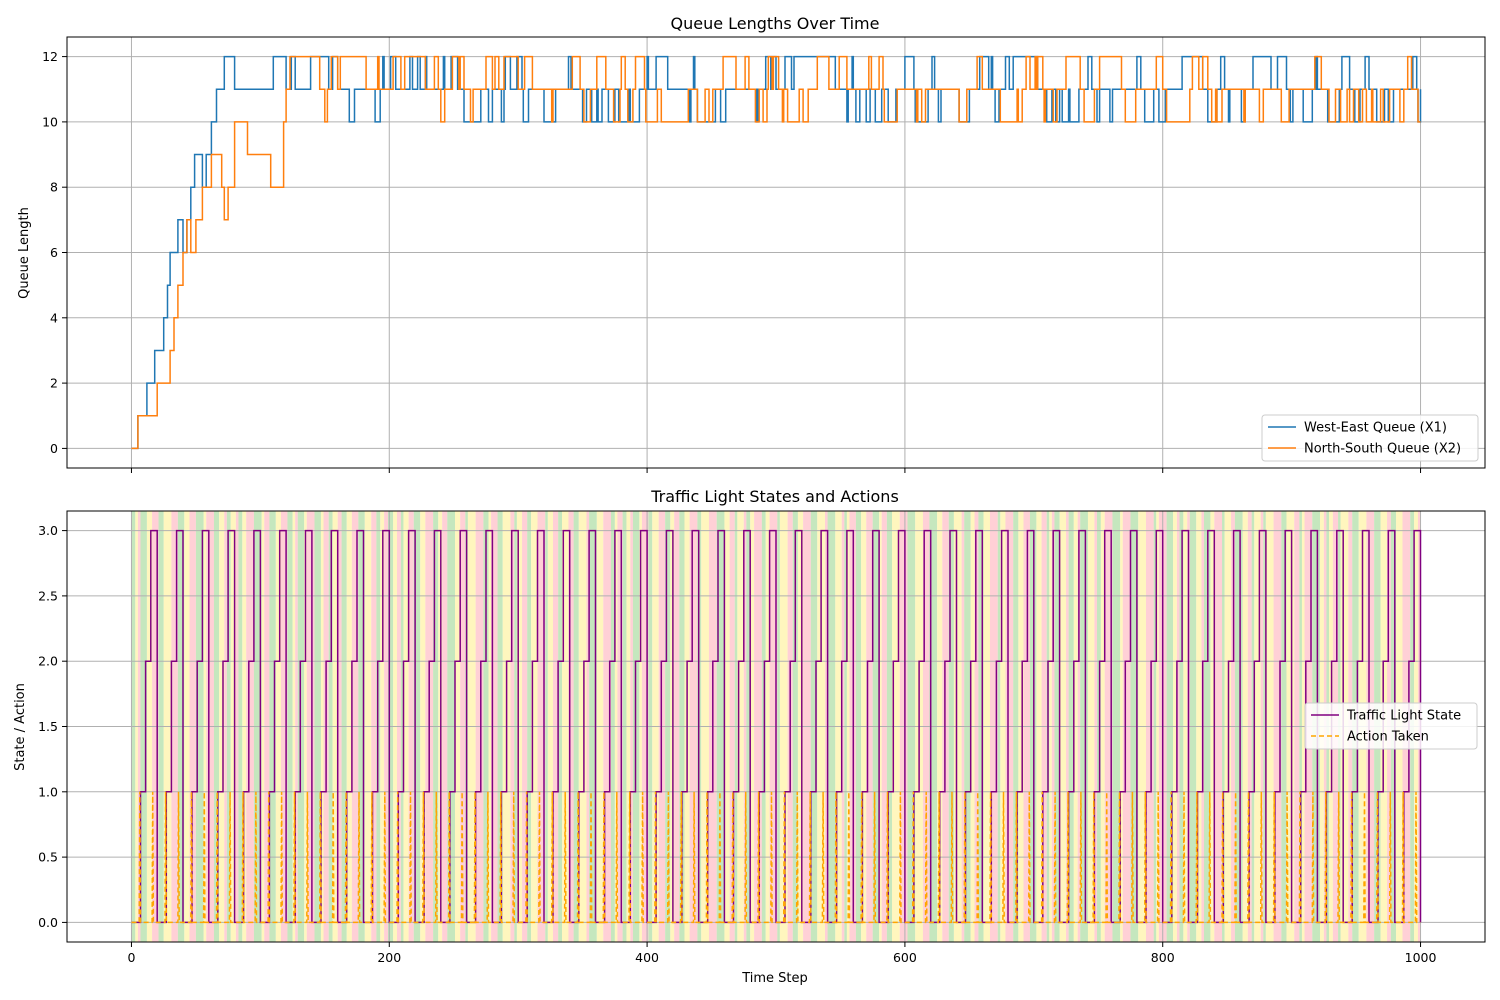  Describe the element at coordinates (775, 23) in the screenshot. I see `ax1-title: Queue Lengths Over Time` at that location.